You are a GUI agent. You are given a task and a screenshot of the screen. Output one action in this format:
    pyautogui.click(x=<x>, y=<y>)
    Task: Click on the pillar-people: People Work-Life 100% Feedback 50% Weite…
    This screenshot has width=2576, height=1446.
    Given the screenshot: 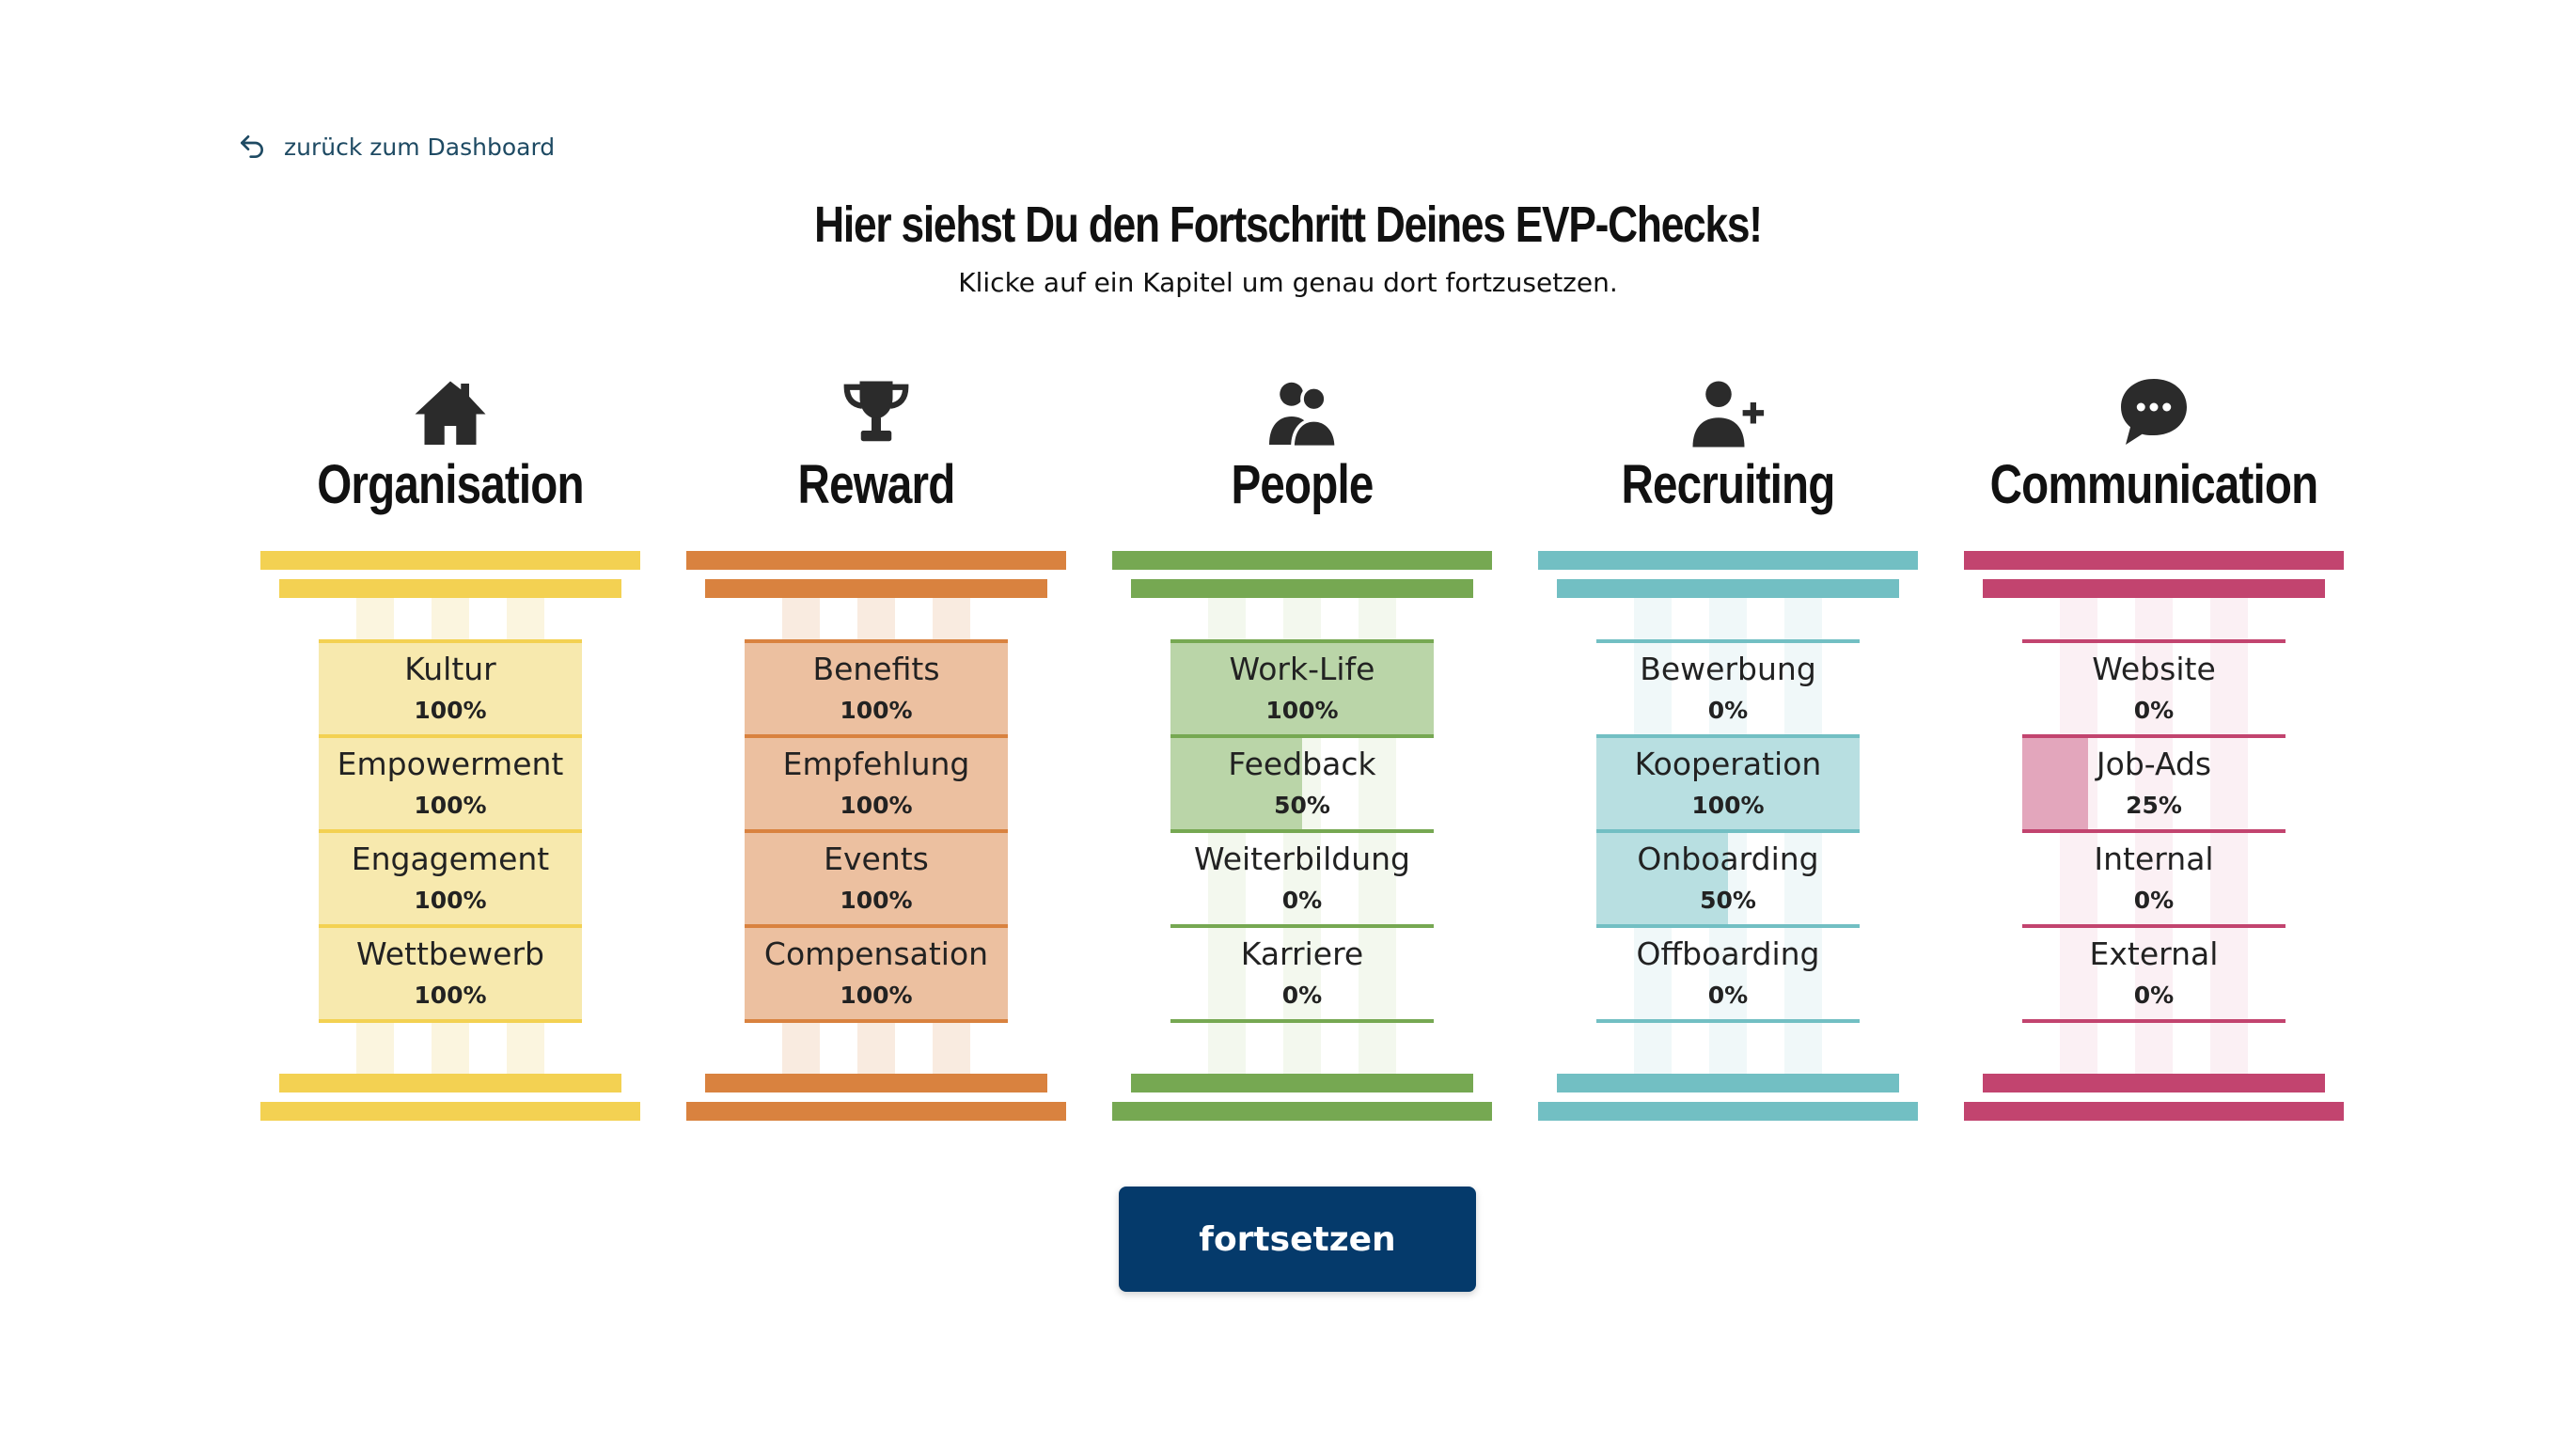 What is the action you would take?
    pyautogui.click(x=1302, y=752)
    